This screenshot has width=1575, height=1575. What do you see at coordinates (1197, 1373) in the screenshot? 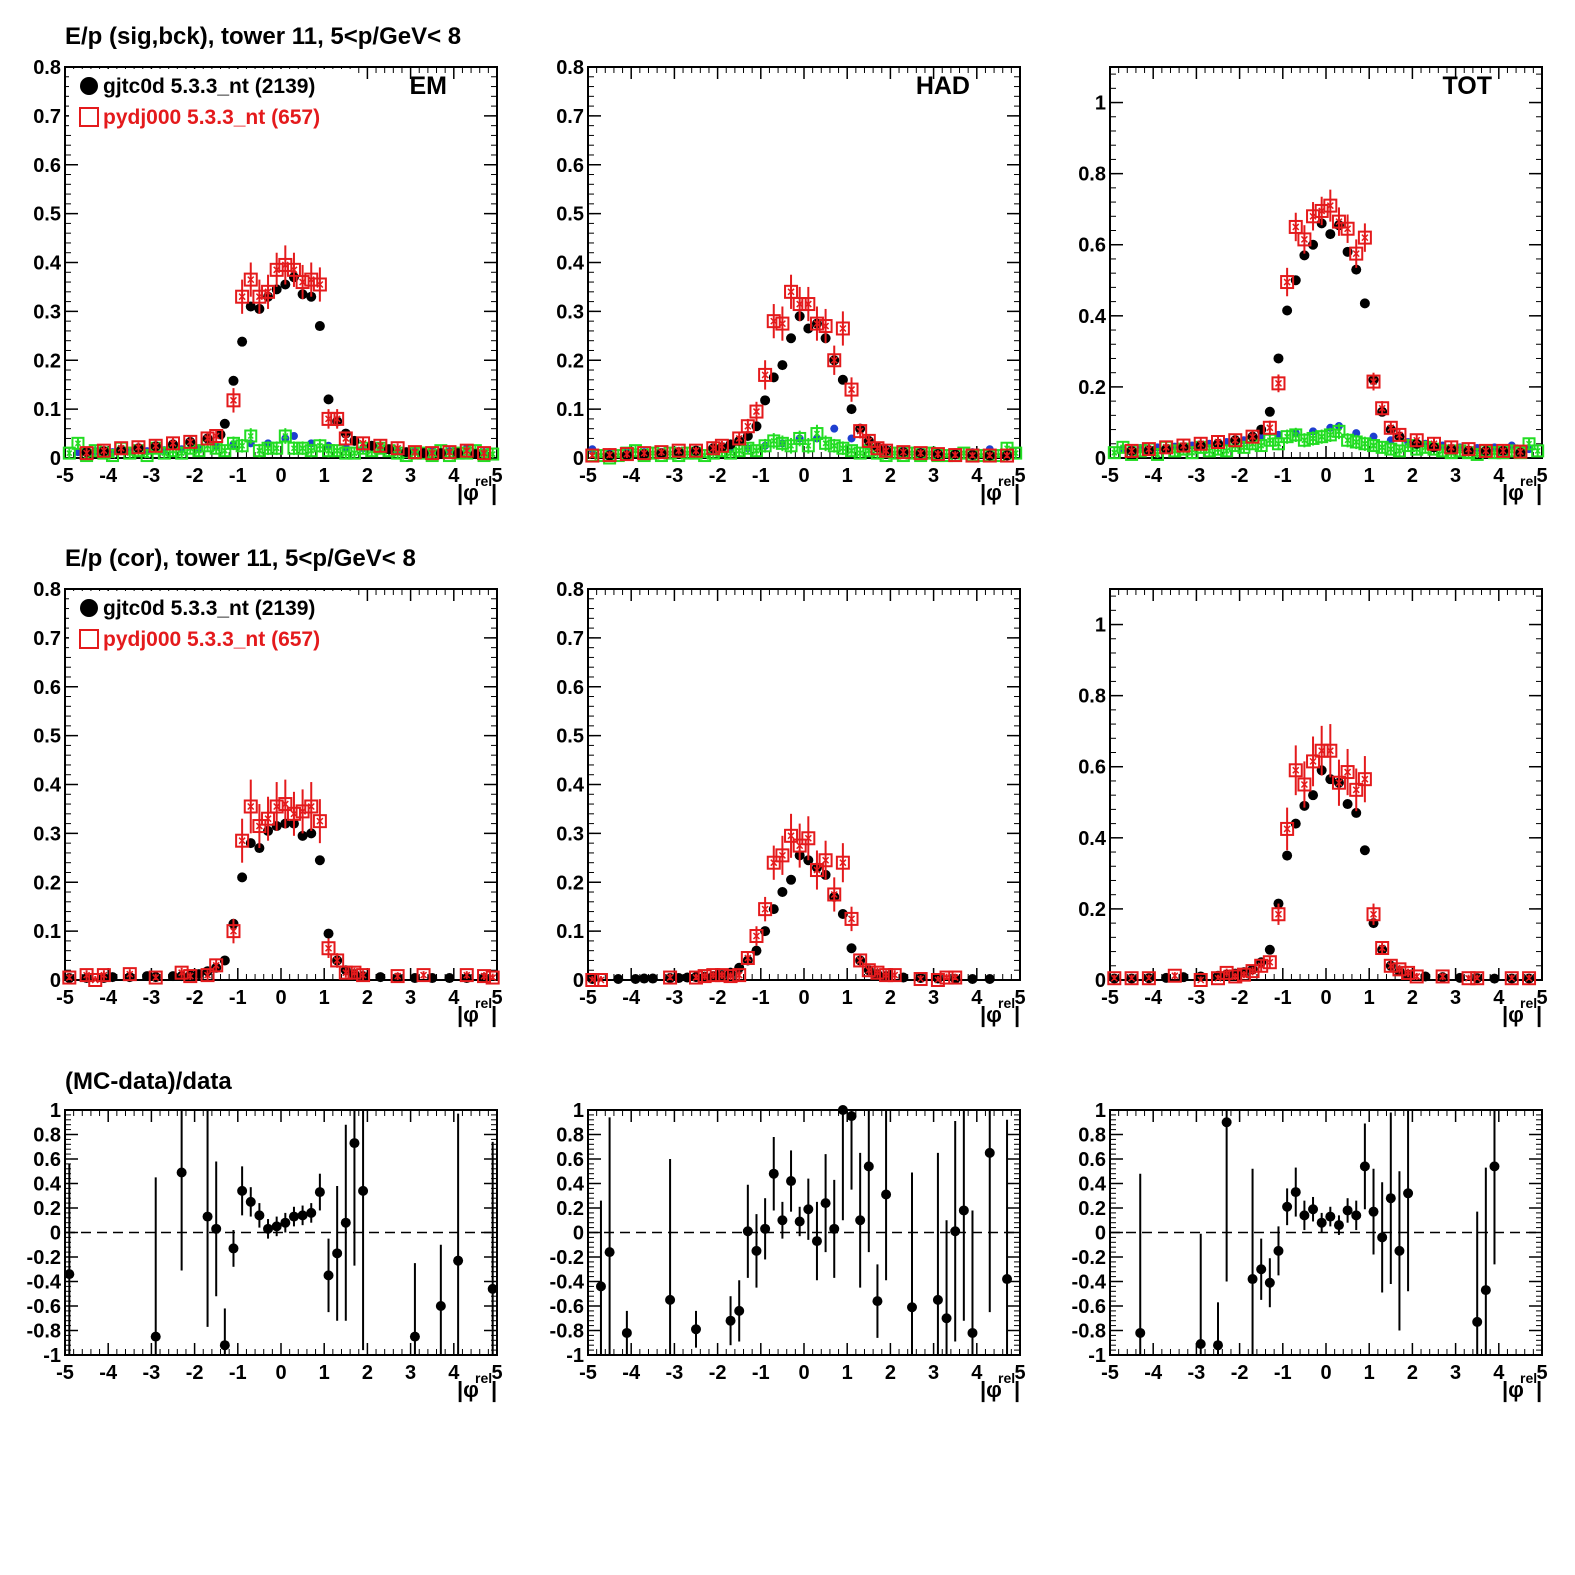
I see `x-tick-label: -3` at bounding box center [1197, 1373].